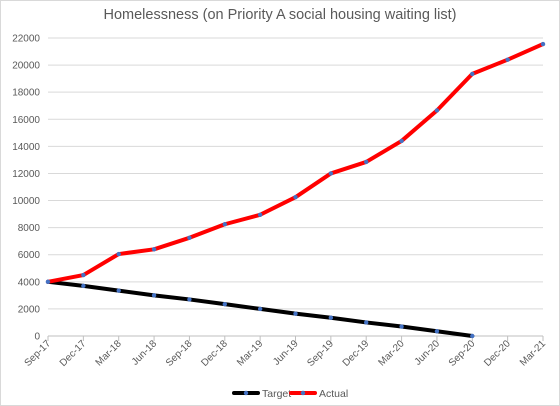 The image size is (560, 406). I want to click on x-tick-label: Dec-17, so click(73, 353).